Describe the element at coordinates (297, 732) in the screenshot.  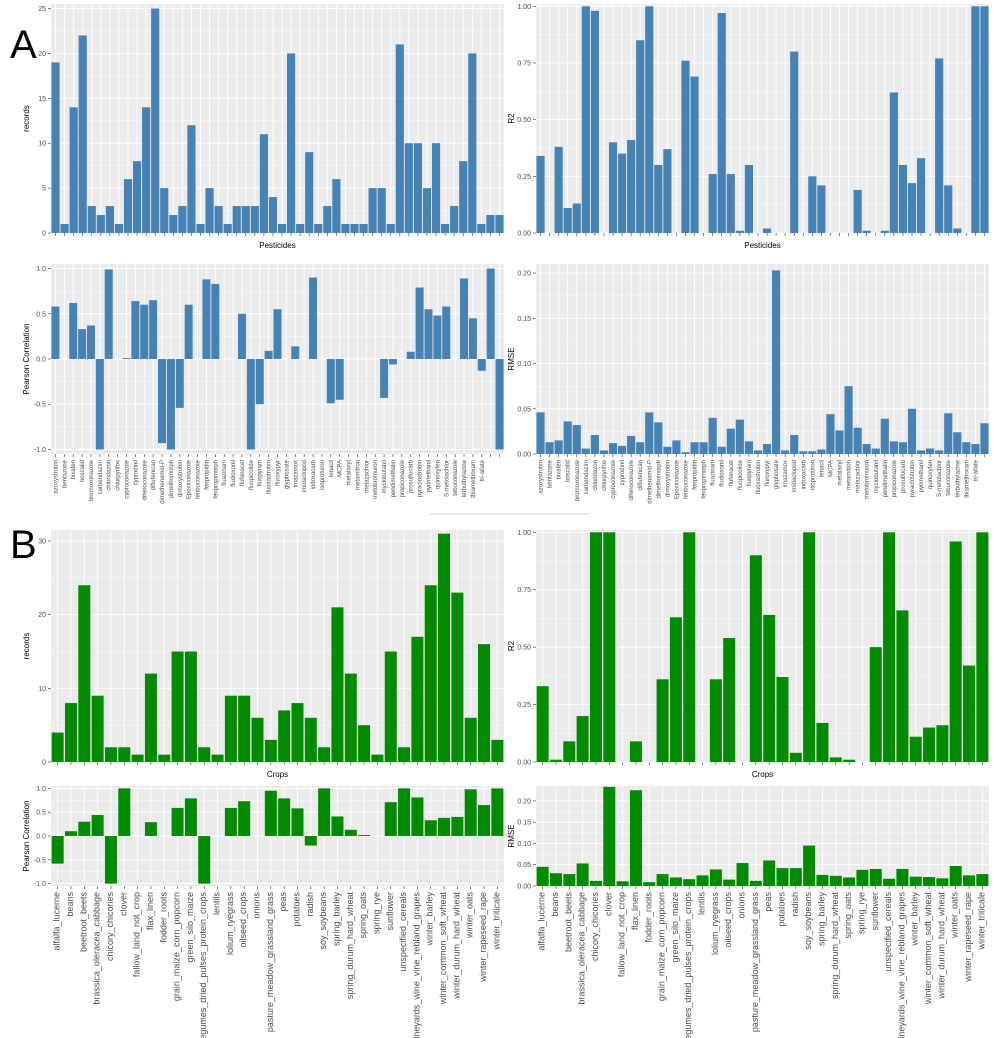
I see `bar-potatoes` at that location.